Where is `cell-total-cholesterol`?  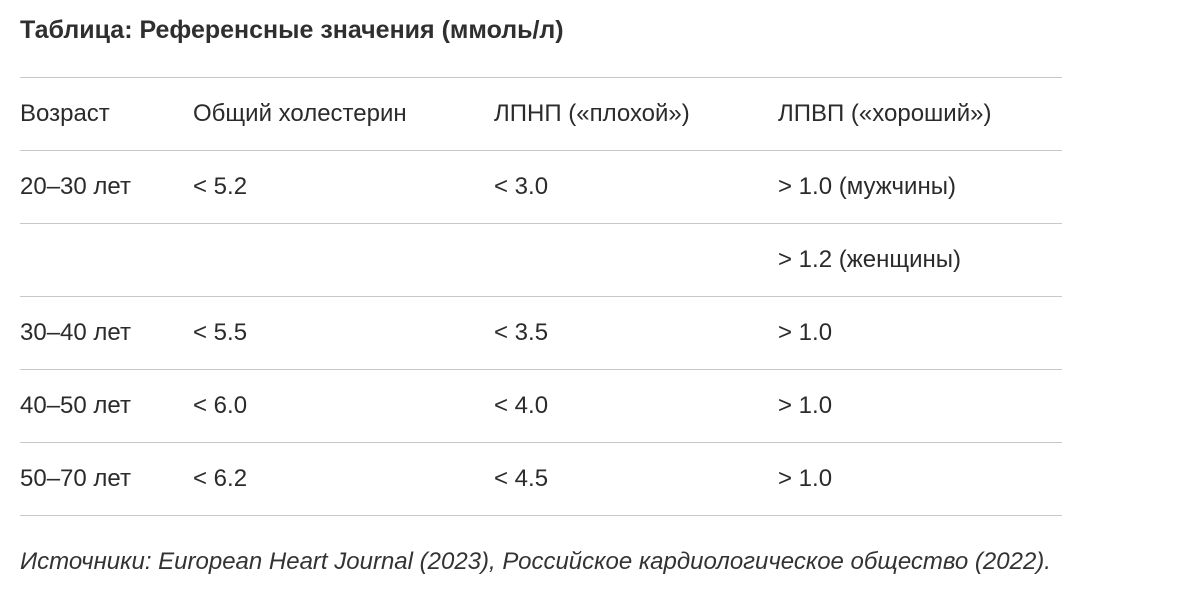 cell-total-cholesterol is located at coordinates (343, 260).